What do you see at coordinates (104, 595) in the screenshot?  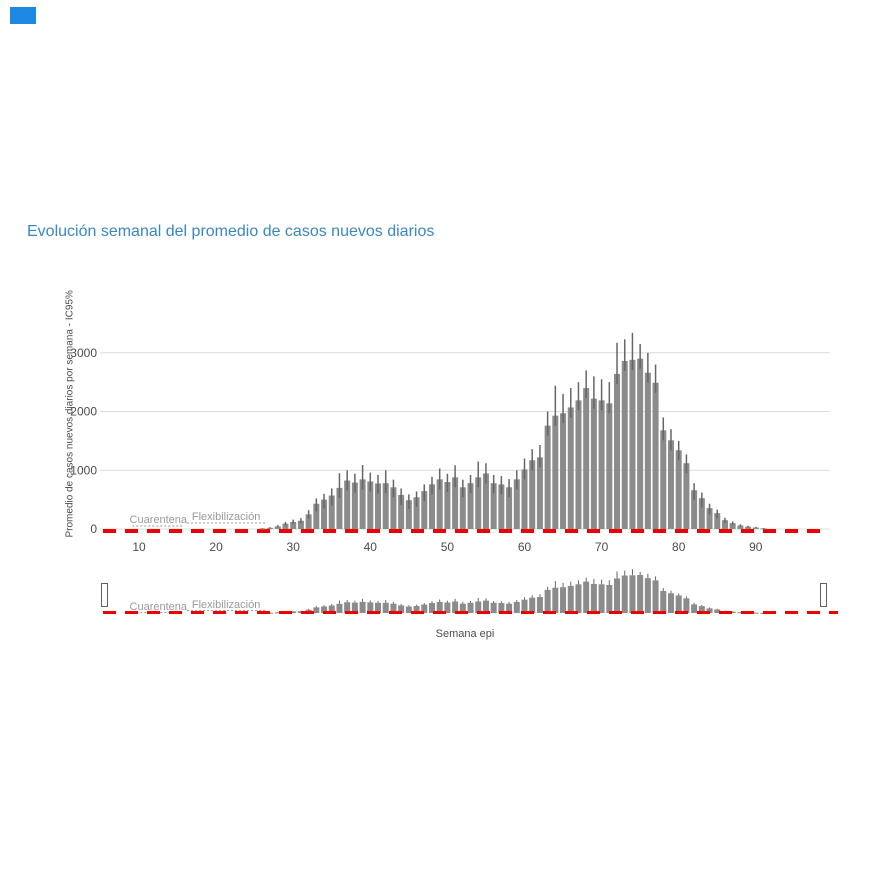 I see `range-selector-left-handle` at bounding box center [104, 595].